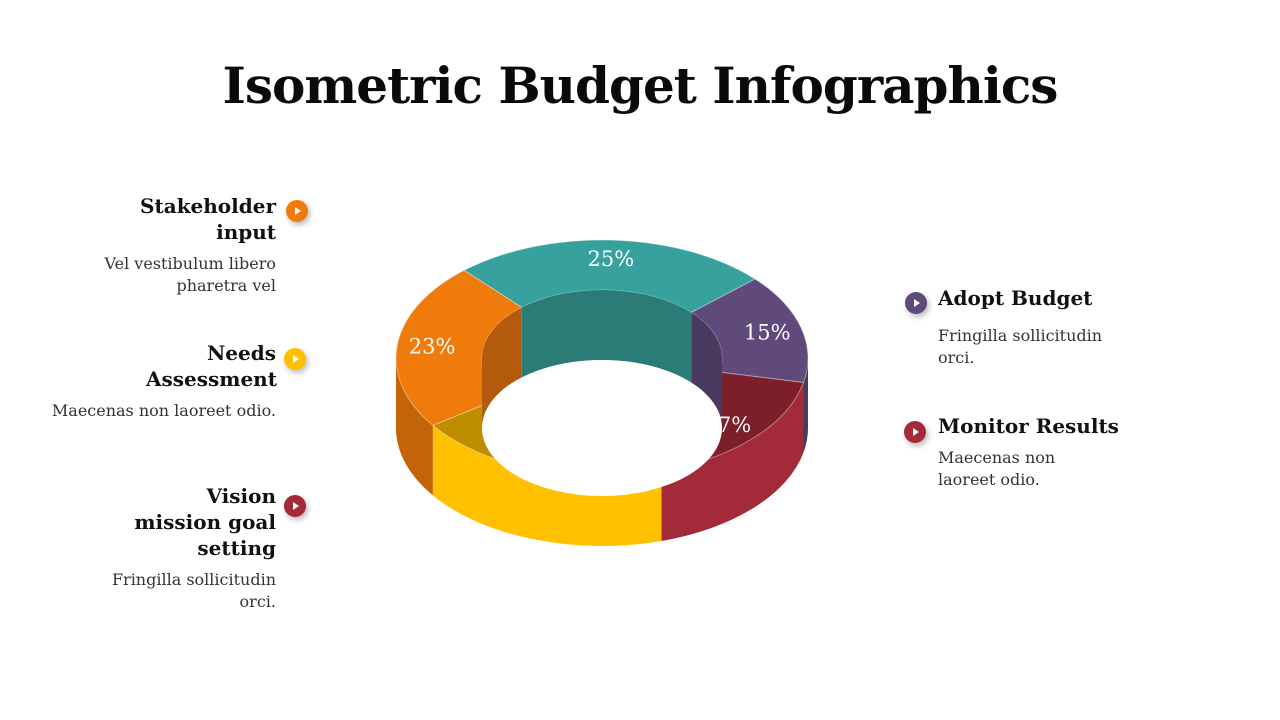  What do you see at coordinates (1015, 298) in the screenshot?
I see `item-heading: Adopt Budget` at bounding box center [1015, 298].